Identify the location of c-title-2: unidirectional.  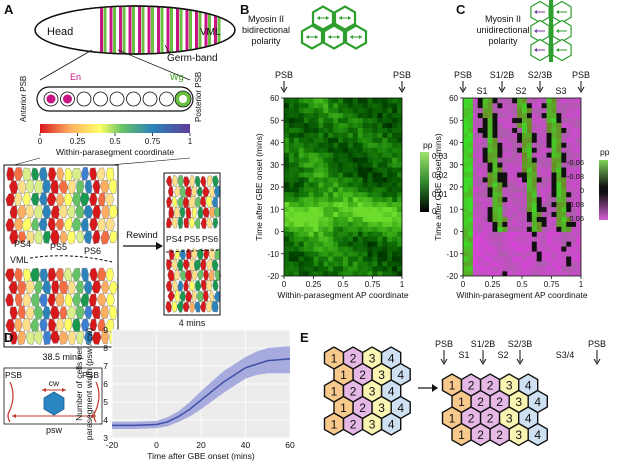
(502, 30).